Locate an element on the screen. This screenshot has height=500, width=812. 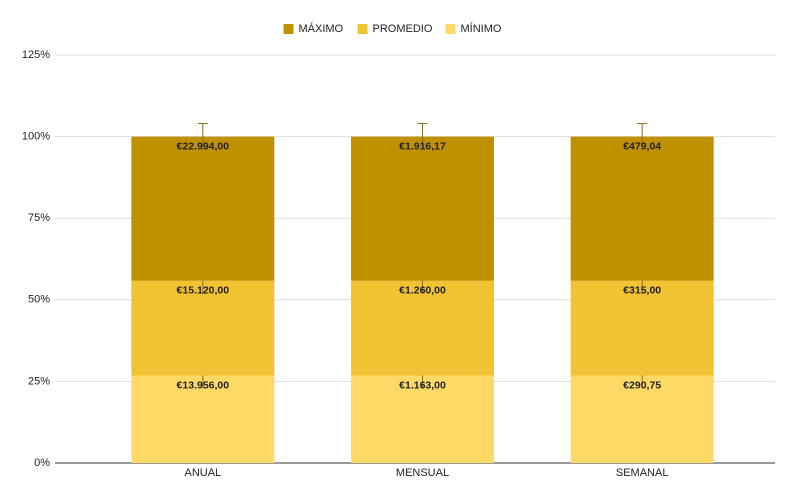
legend-label: MÍNIMO is located at coordinates (481, 28).